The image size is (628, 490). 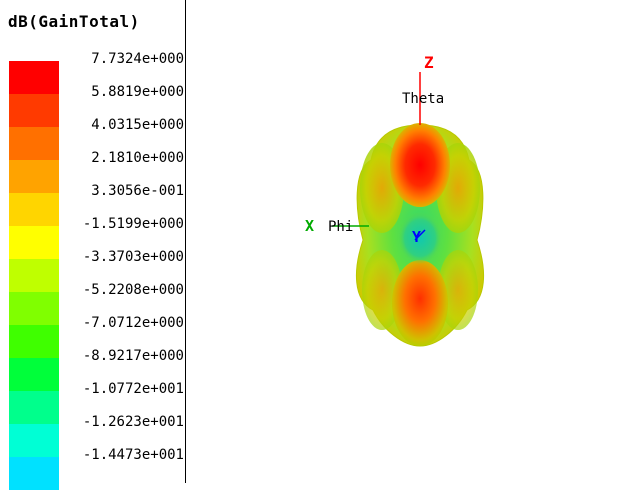 I want to click on legend-value: 3.3056e-001, so click(x=137, y=191).